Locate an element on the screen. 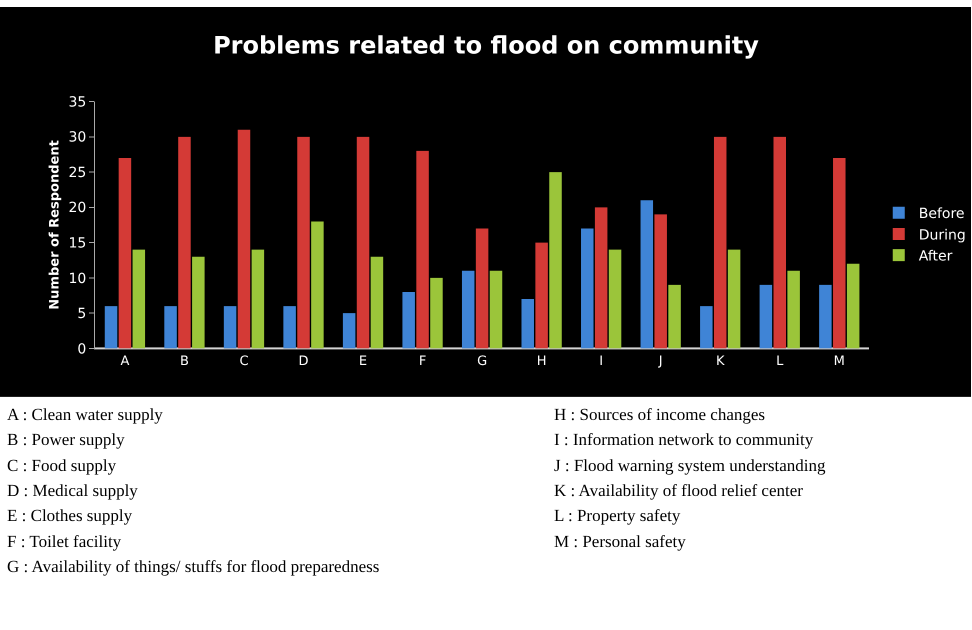 This screenshot has height=630, width=972. x-tick-label: J is located at coordinates (660, 361).